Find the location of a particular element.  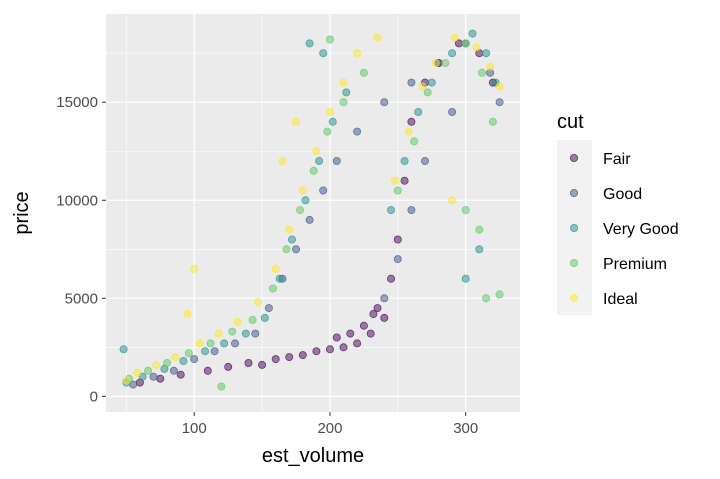

y-tick-label: 10000 is located at coordinates (77, 200).